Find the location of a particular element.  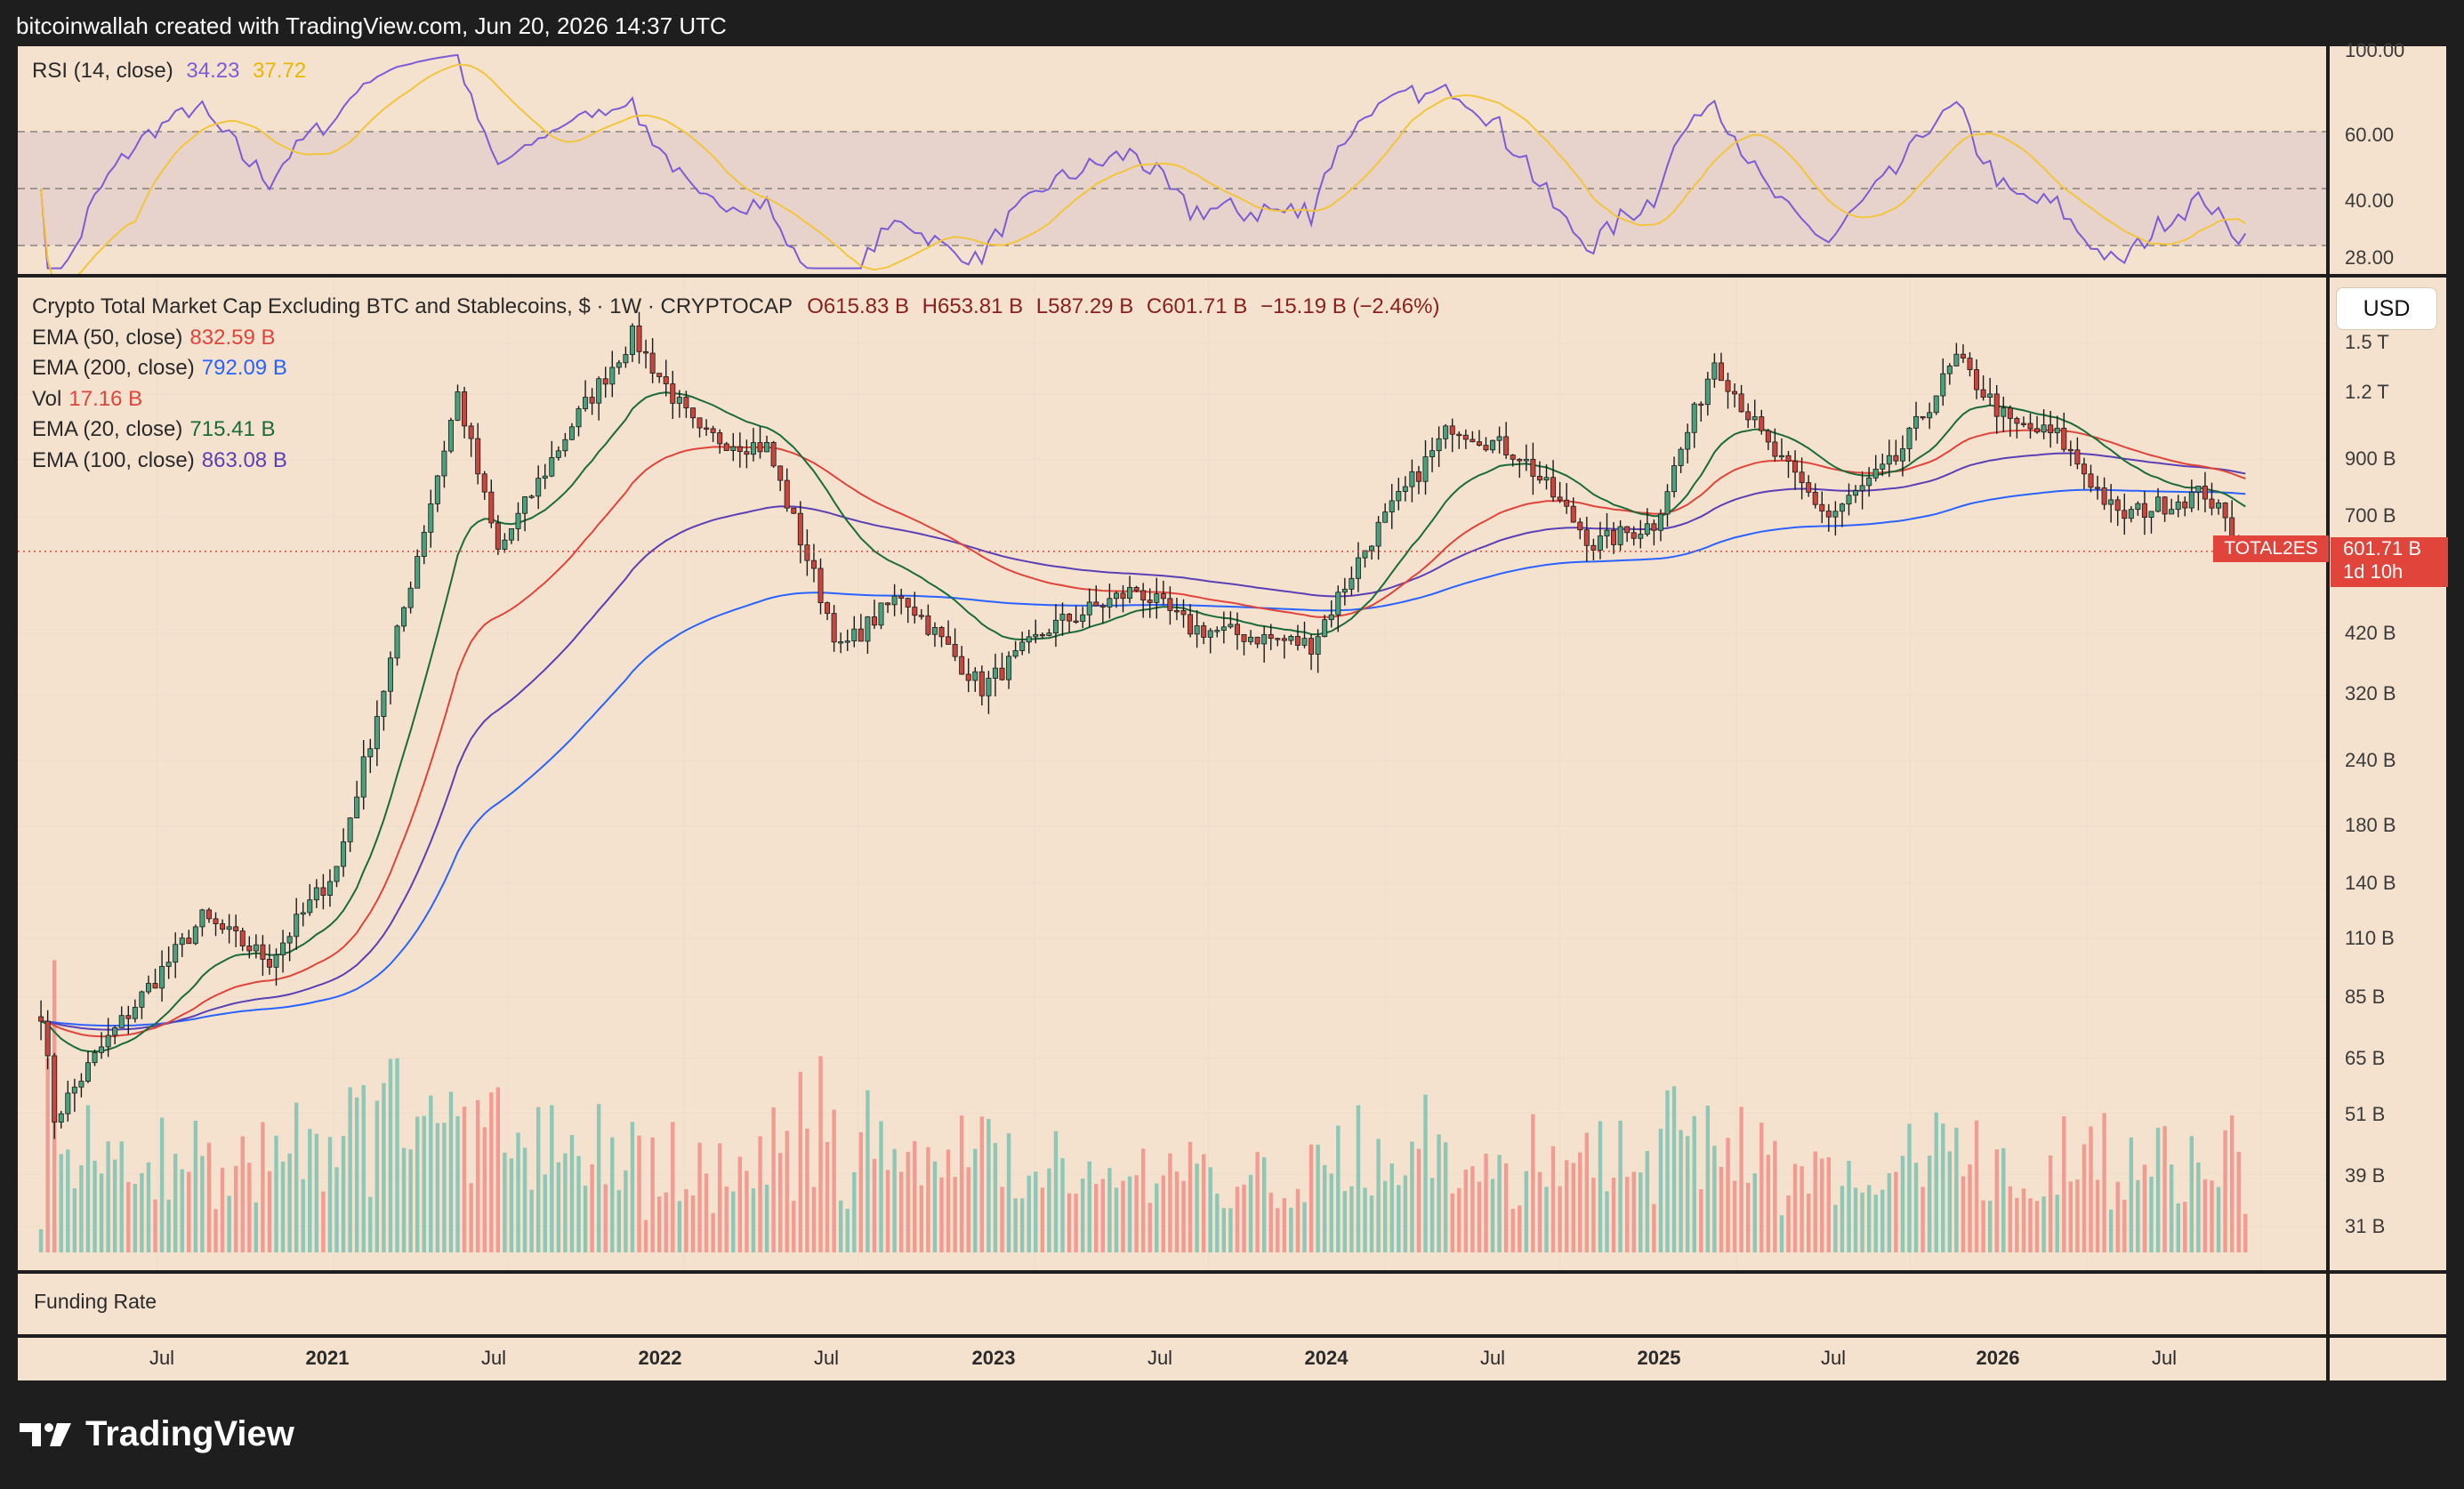

rsi-legend: RSI (14, close) 34.23 37.72 is located at coordinates (169, 71).